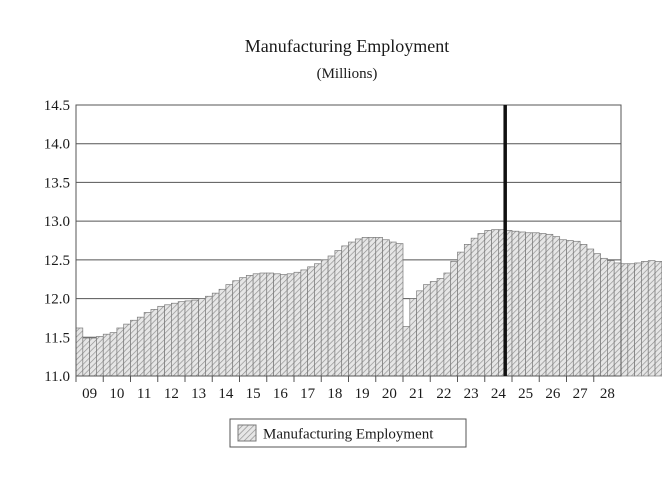  What do you see at coordinates (553, 394) in the screenshot?
I see `x-tick-label: 26` at bounding box center [553, 394].